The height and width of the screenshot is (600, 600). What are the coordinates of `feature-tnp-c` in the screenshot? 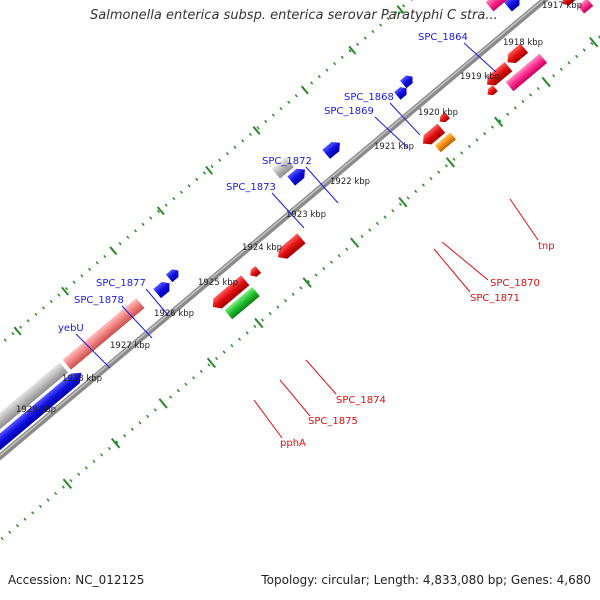 It's located at (492, 90).